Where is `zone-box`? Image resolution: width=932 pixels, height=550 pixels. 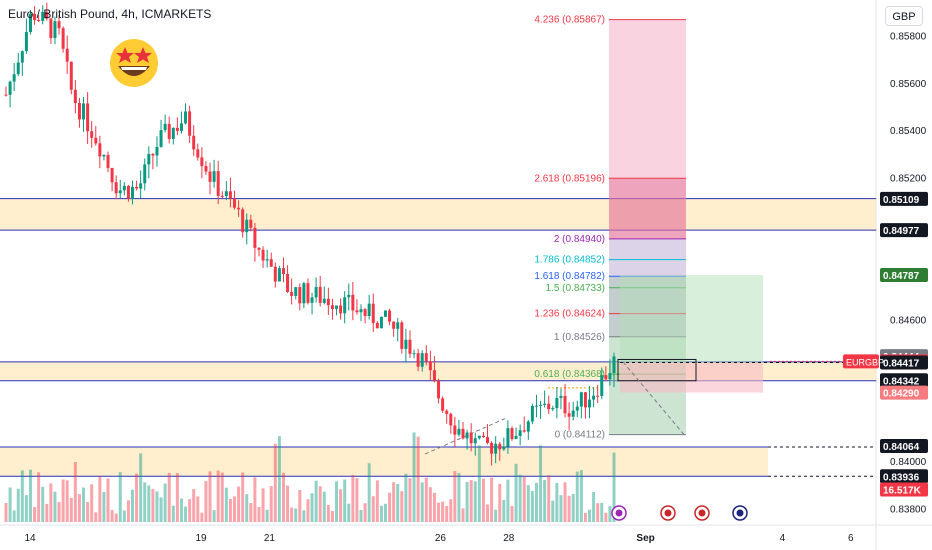 zone-box is located at coordinates (438, 214).